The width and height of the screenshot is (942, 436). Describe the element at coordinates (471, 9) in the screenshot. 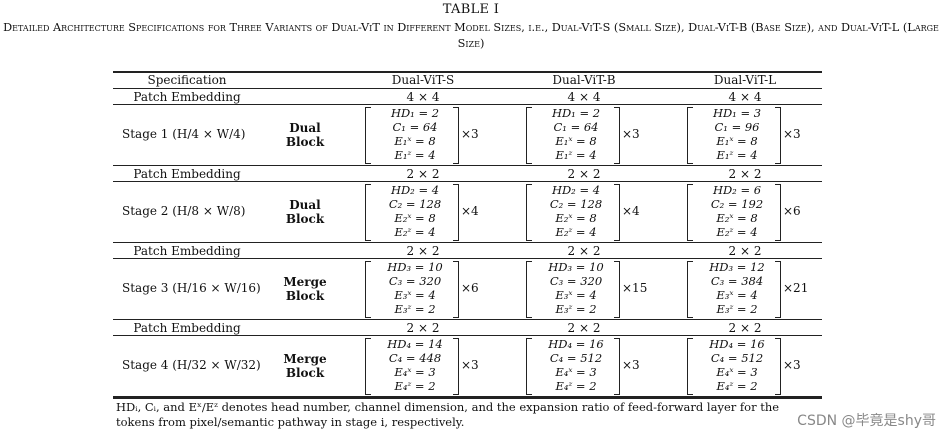

I see `table-label: TABLE I` at that location.